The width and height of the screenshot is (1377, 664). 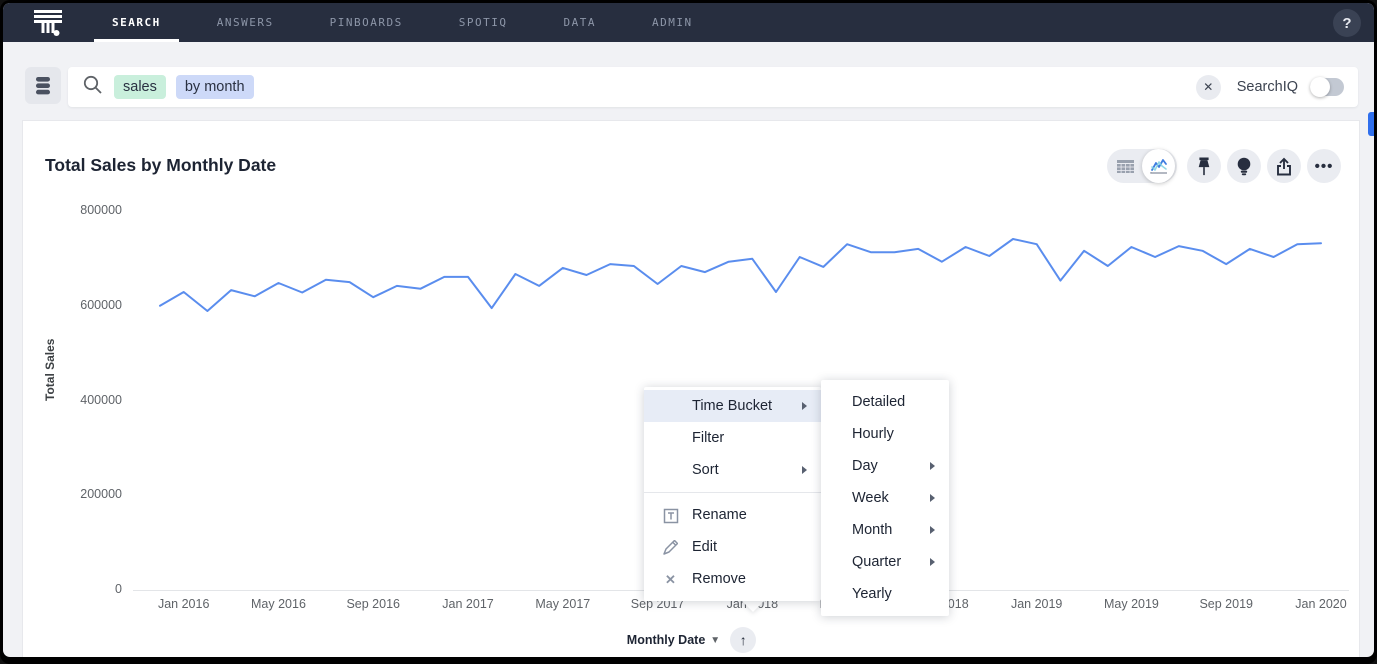 I want to click on chevron-down-icon: ▼, so click(x=715, y=640).